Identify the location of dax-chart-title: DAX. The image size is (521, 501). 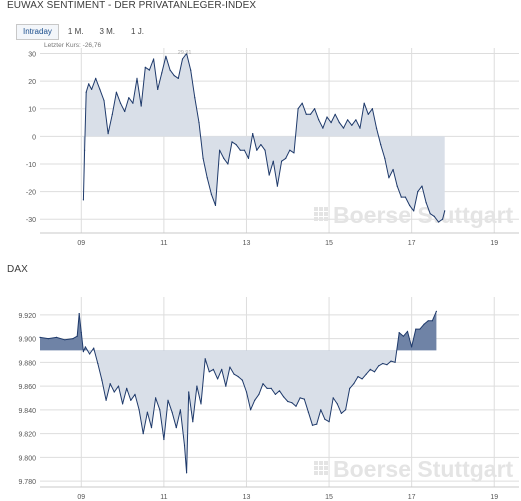
(17, 269).